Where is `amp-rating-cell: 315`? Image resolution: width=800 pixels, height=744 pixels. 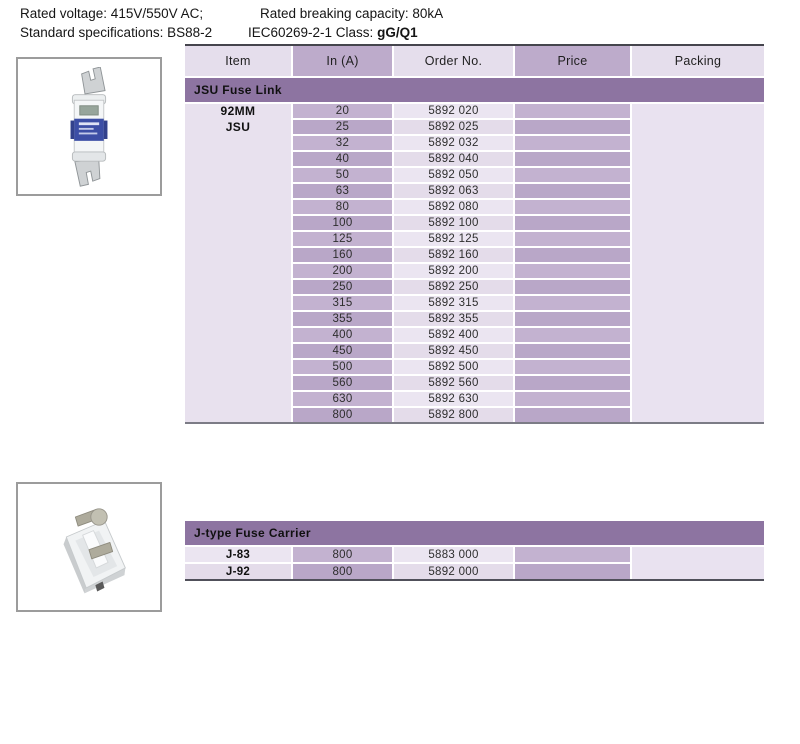 amp-rating-cell: 315 is located at coordinates (342, 303).